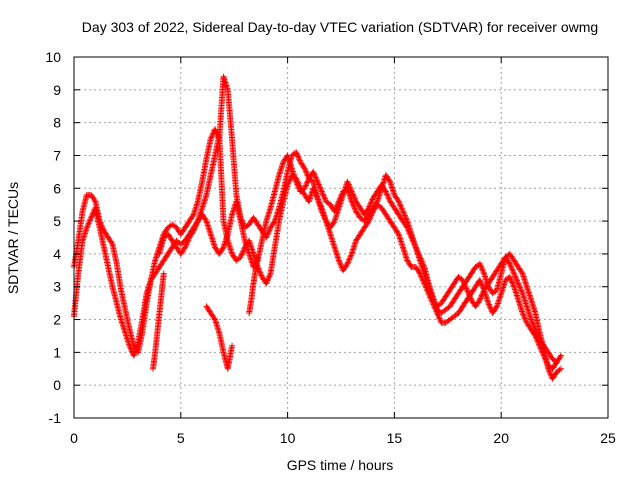 The image size is (640, 480). I want to click on x-tick-label: 25, so click(608, 438).